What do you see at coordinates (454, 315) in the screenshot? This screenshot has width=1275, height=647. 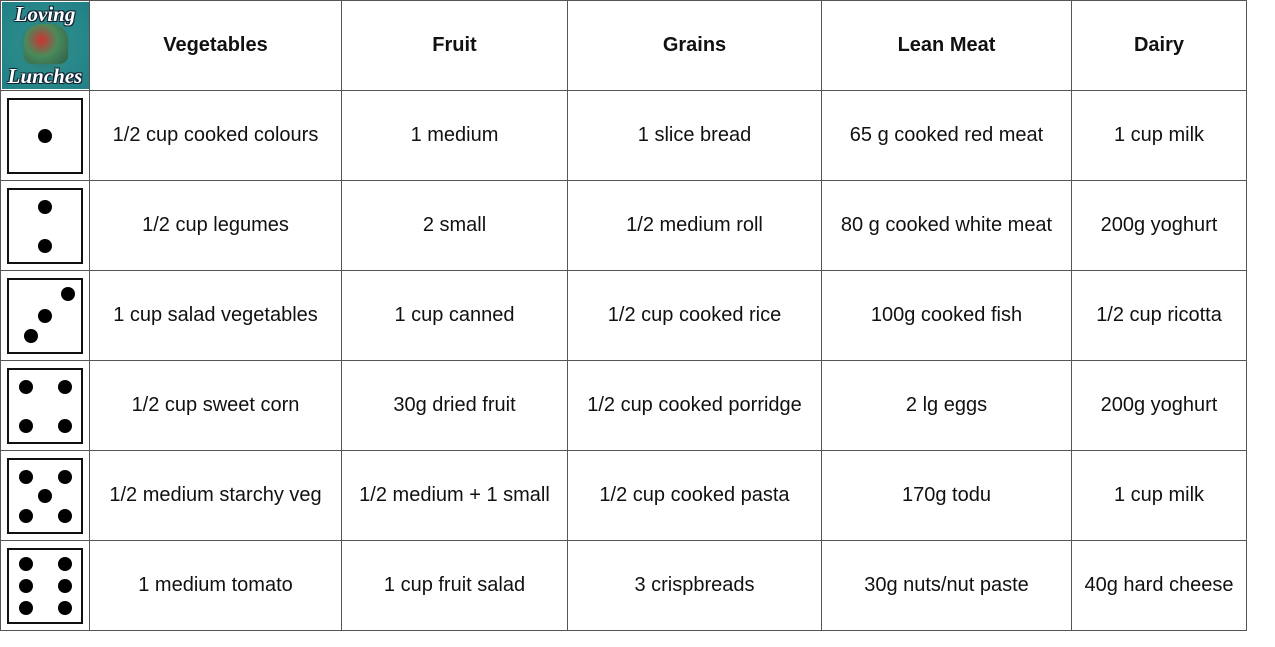 I see `table-cell: 1 cup canned` at bounding box center [454, 315].